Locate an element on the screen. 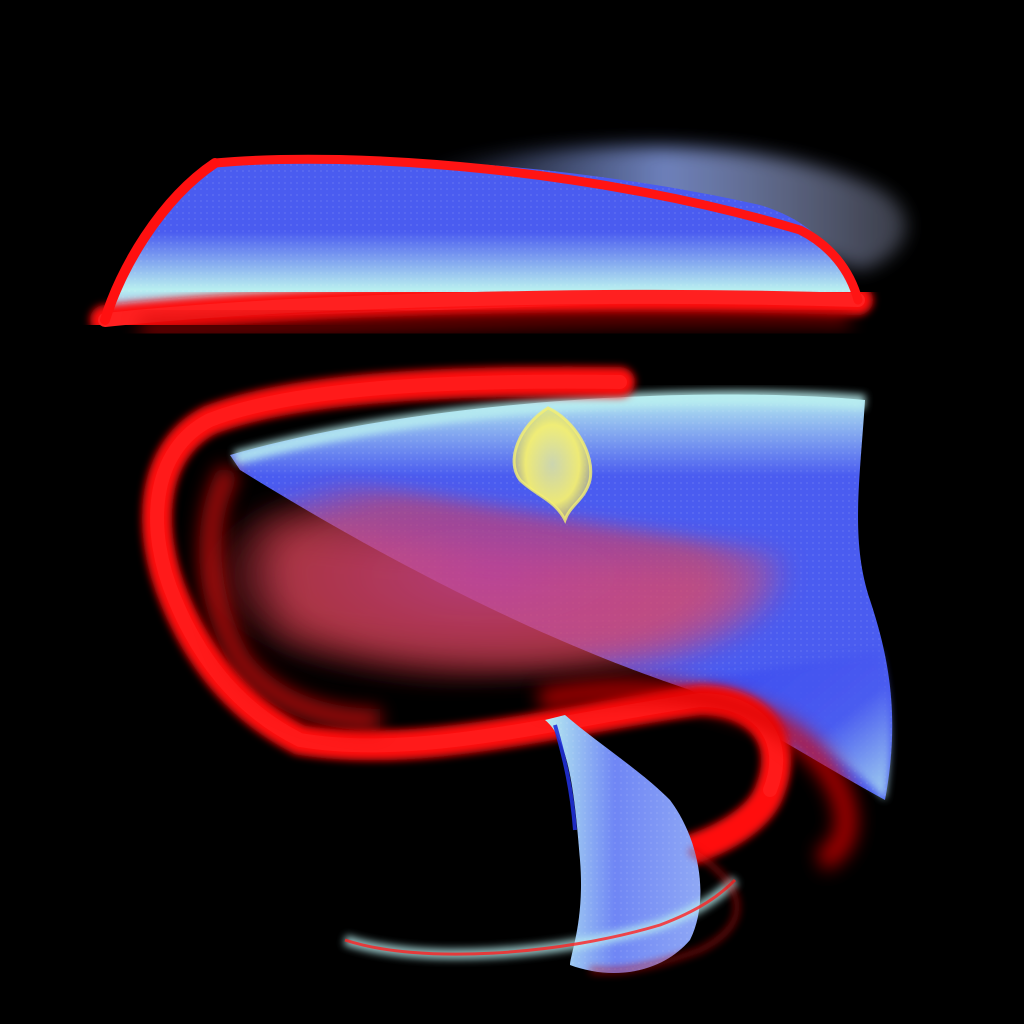  lower-tail-surface is located at coordinates (541, 845).